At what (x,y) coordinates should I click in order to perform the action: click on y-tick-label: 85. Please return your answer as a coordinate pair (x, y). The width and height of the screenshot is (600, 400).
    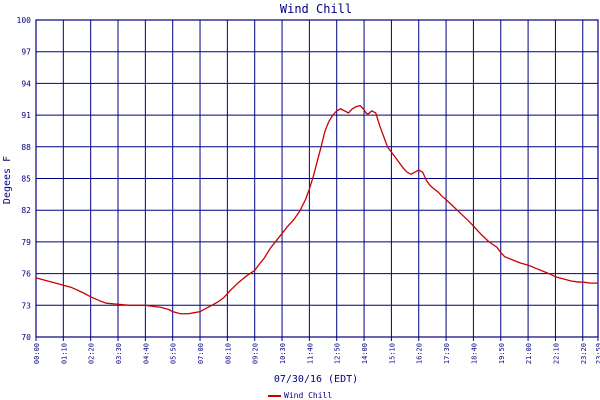
    Looking at the image, I should click on (26, 179).